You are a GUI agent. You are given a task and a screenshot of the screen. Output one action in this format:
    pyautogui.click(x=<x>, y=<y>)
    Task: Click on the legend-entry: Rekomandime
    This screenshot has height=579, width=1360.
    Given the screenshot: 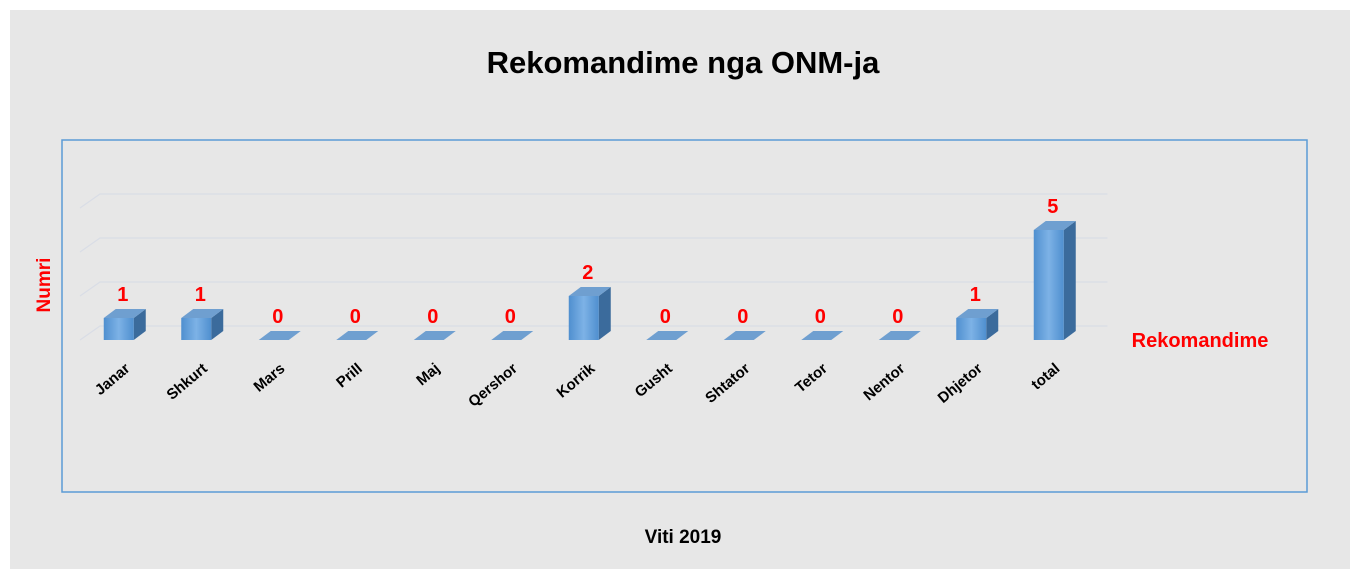 What is the action you would take?
    pyautogui.click(x=1200, y=341)
    